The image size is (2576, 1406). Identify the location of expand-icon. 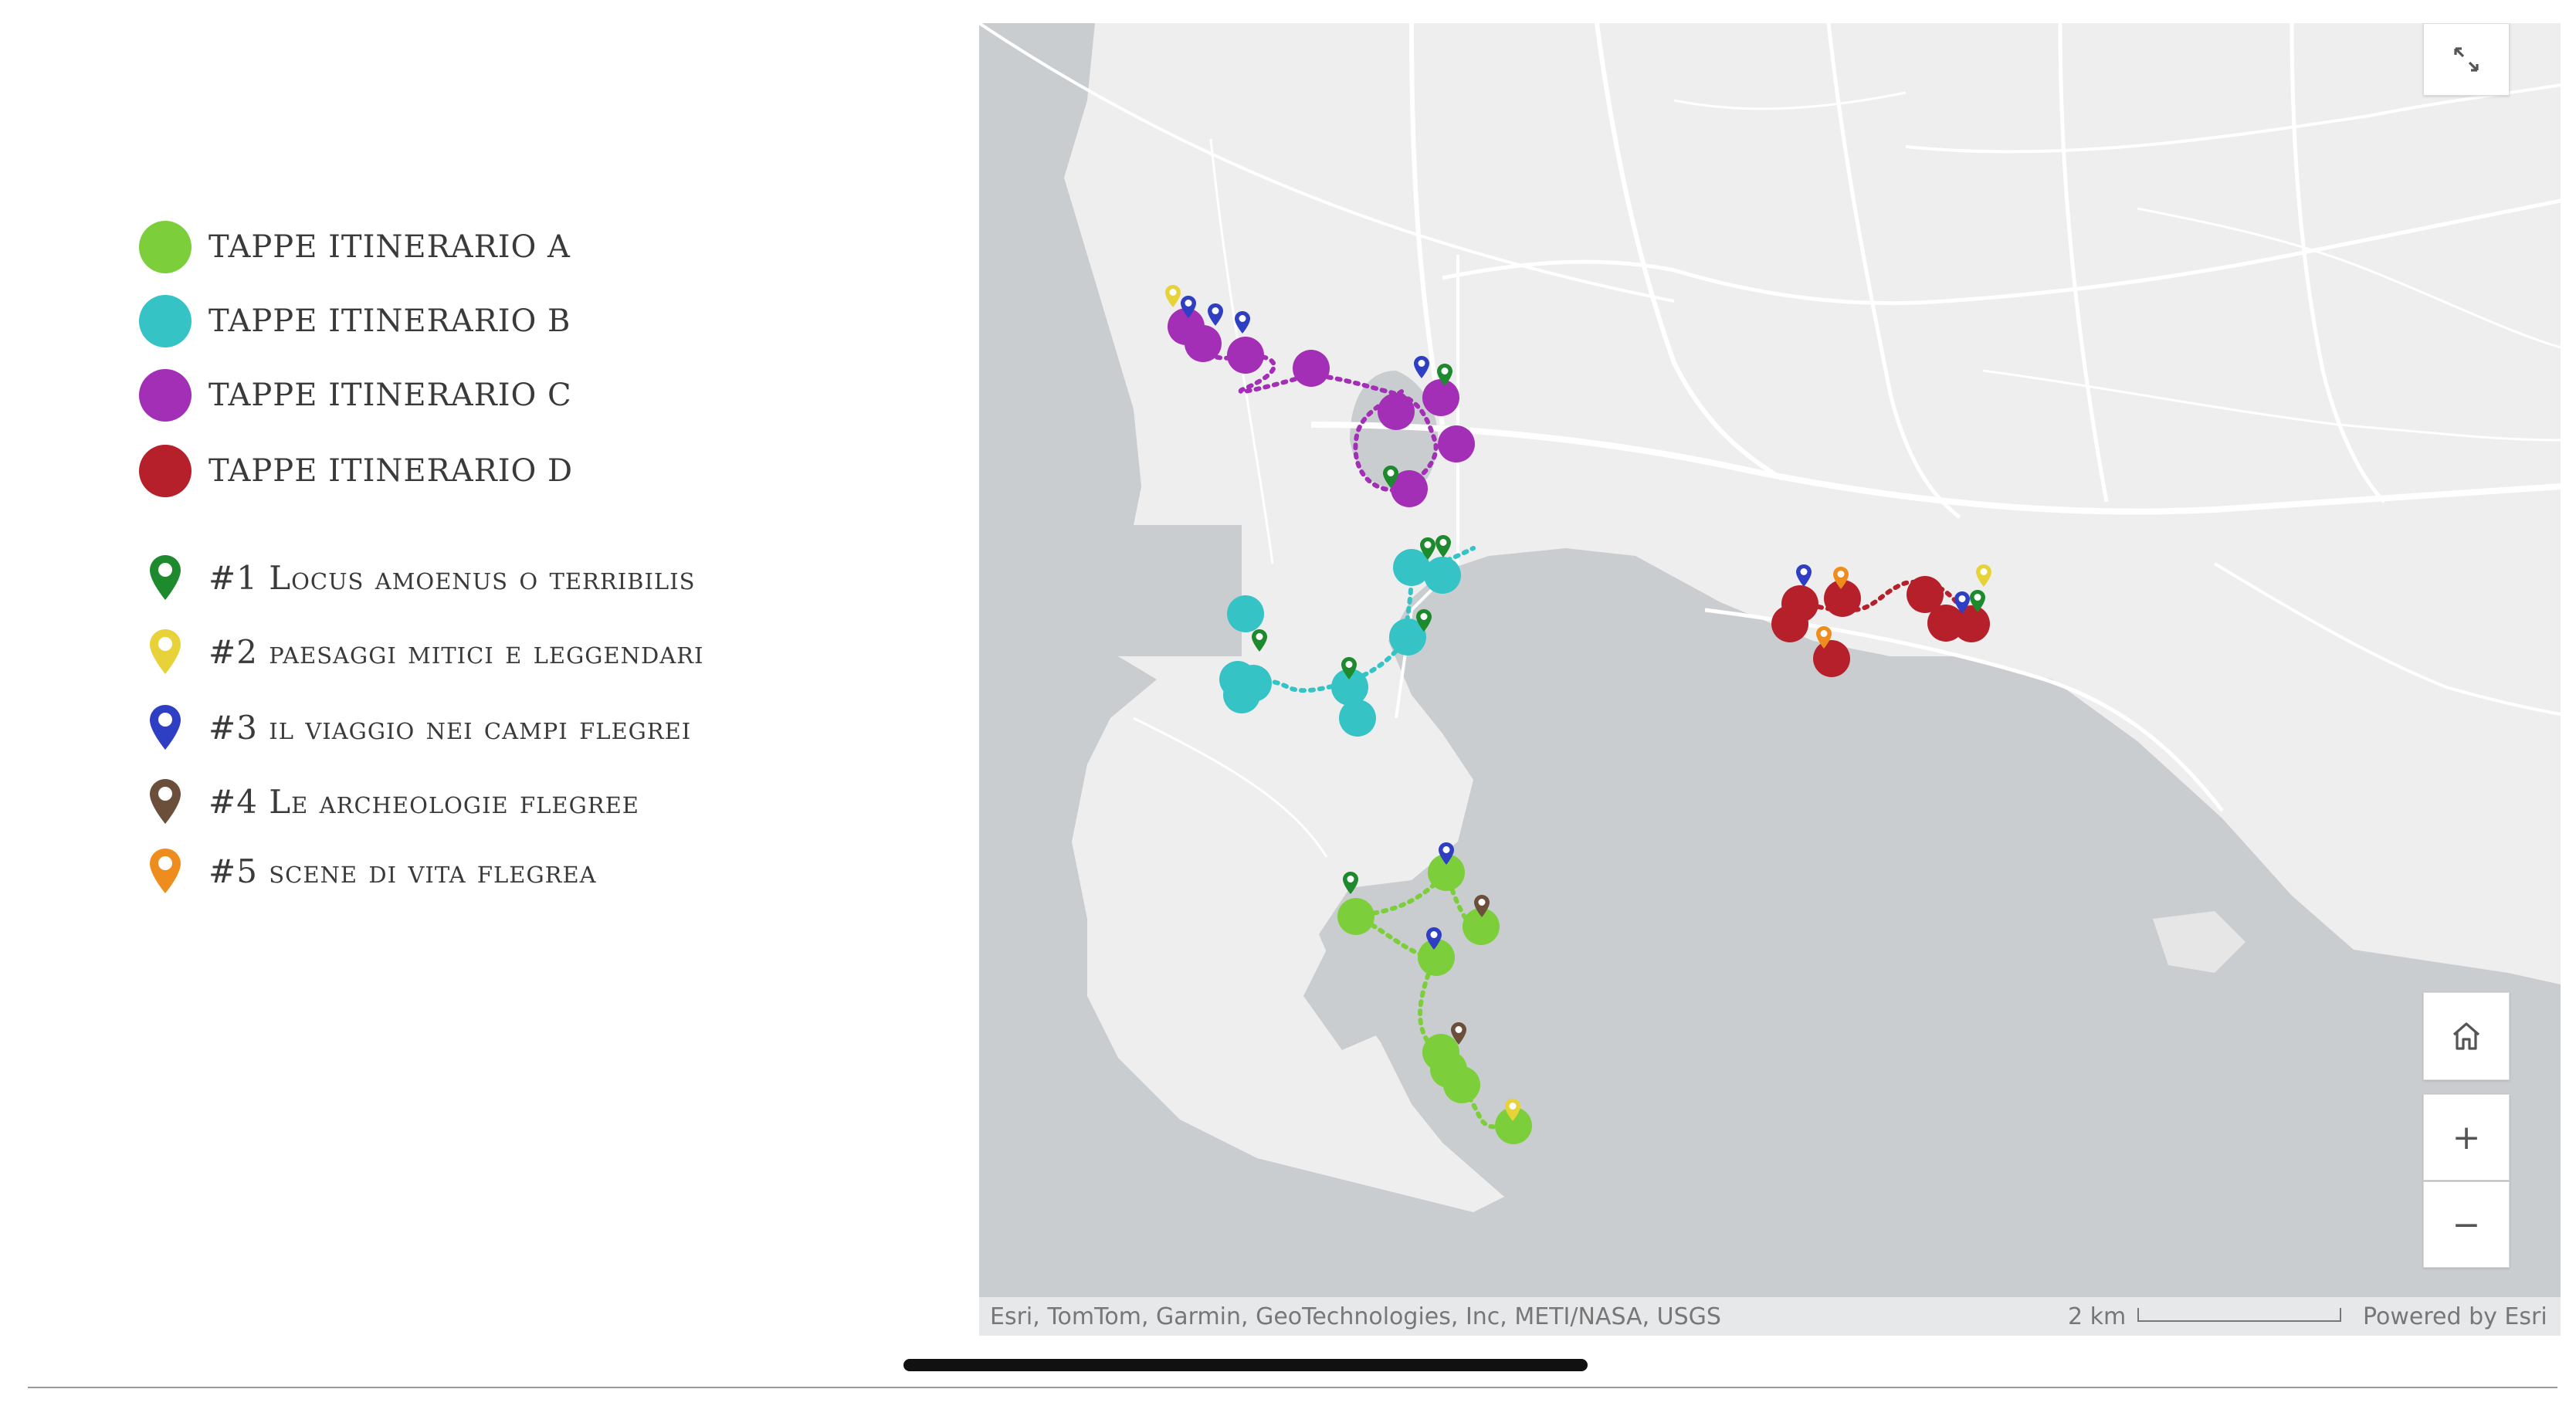
(2466, 60).